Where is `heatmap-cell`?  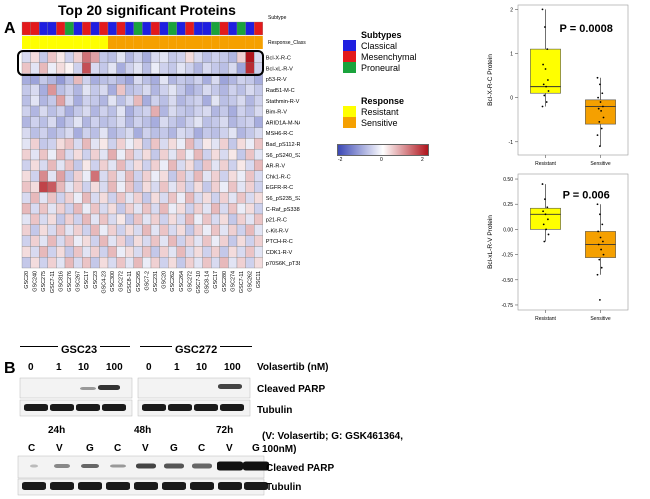 heatmap-cell is located at coordinates (258, 263).